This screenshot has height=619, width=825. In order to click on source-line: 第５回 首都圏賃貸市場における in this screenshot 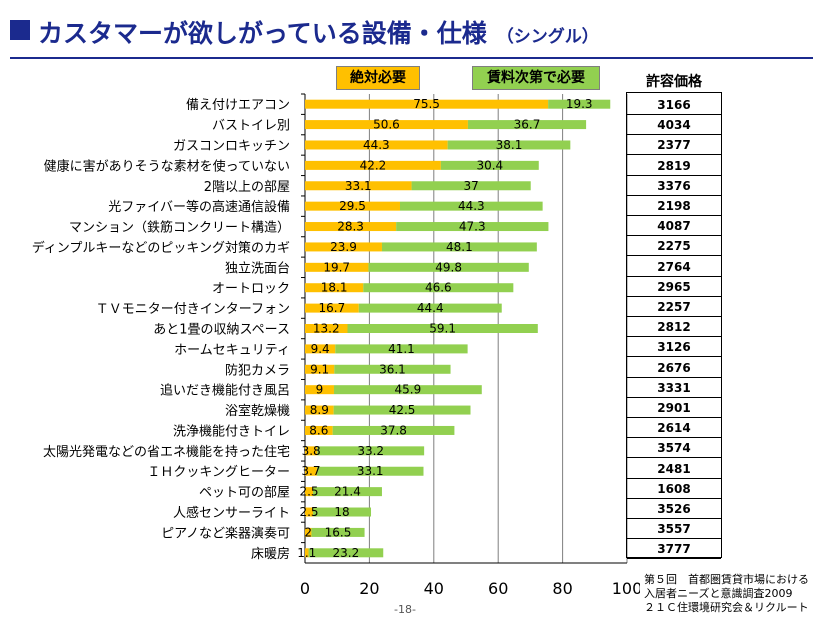, I will do `click(726, 579)`.